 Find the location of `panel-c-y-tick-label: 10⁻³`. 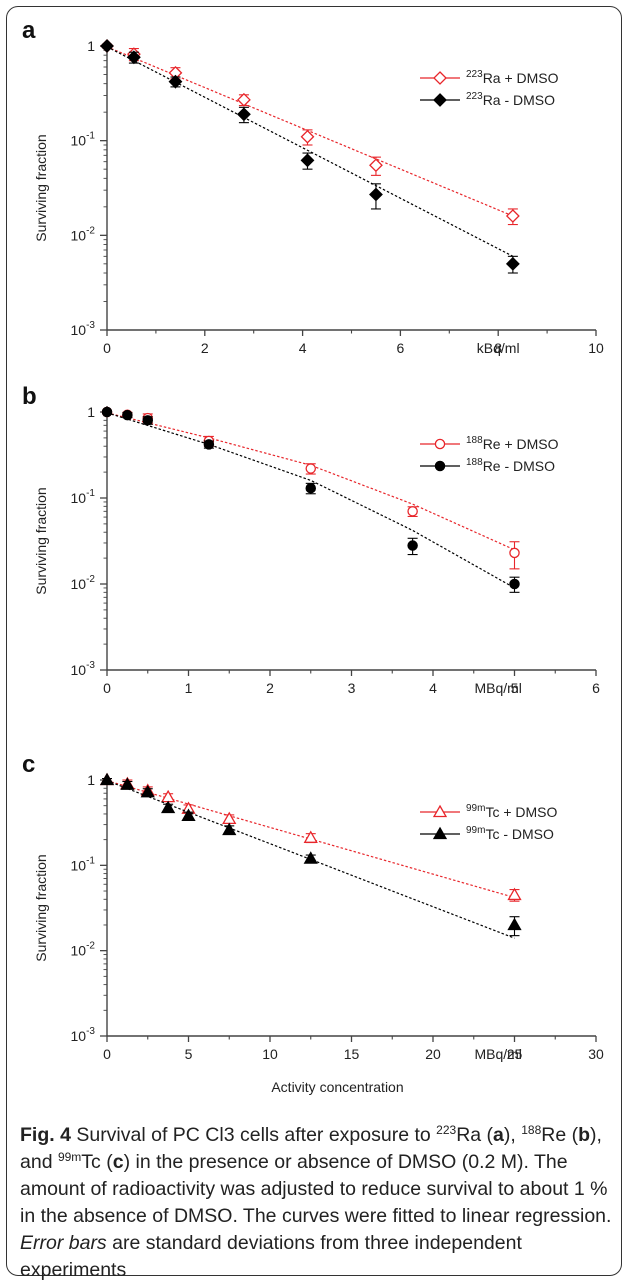

panel-c-y-tick-label: 10⁻³ is located at coordinates (83, 1035).